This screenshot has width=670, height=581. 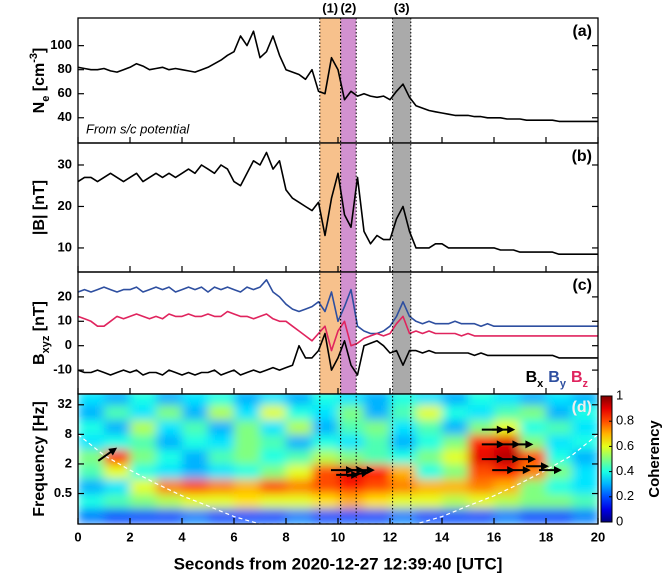 What do you see at coordinates (77, 536) in the screenshot?
I see `x-tick-label: 0` at bounding box center [77, 536].